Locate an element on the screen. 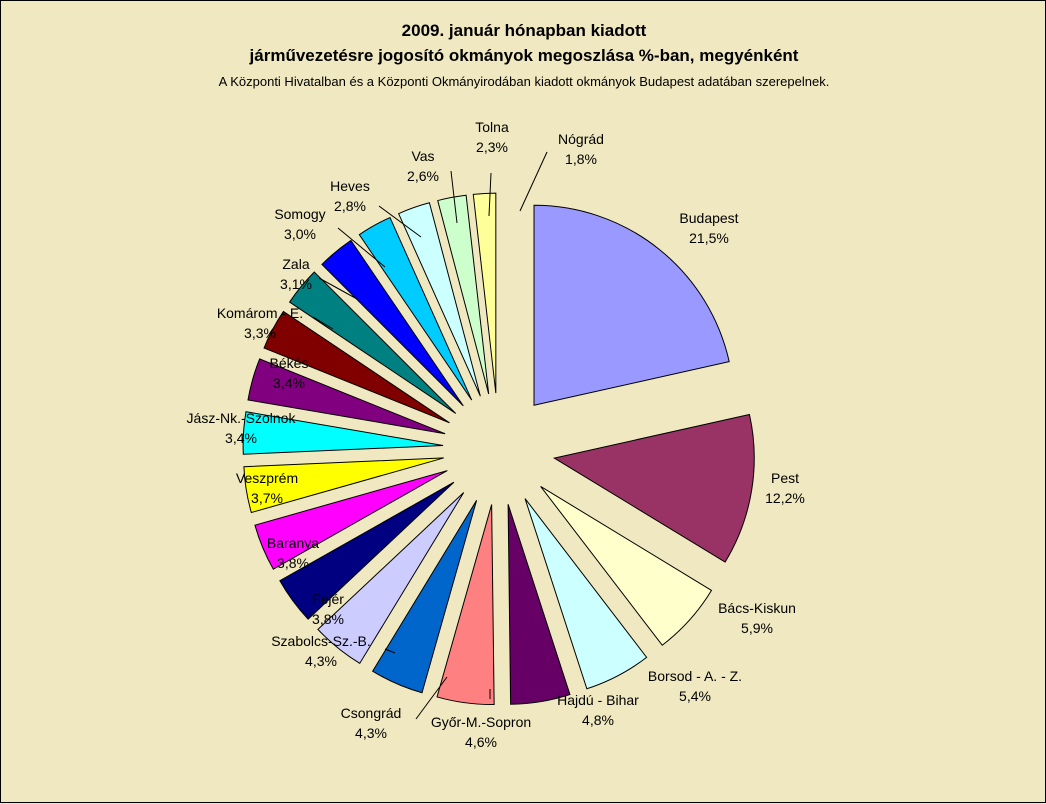  slice-value-label: 1,8% is located at coordinates (581, 159).